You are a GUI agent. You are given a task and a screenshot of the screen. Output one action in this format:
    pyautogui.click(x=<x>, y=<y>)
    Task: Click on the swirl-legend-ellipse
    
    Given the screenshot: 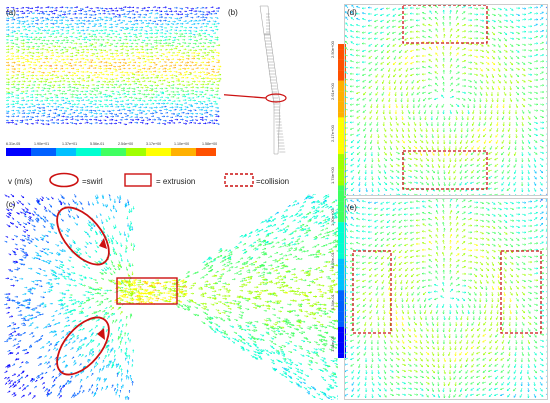 What is the action you would take?
    pyautogui.click(x=64, y=180)
    